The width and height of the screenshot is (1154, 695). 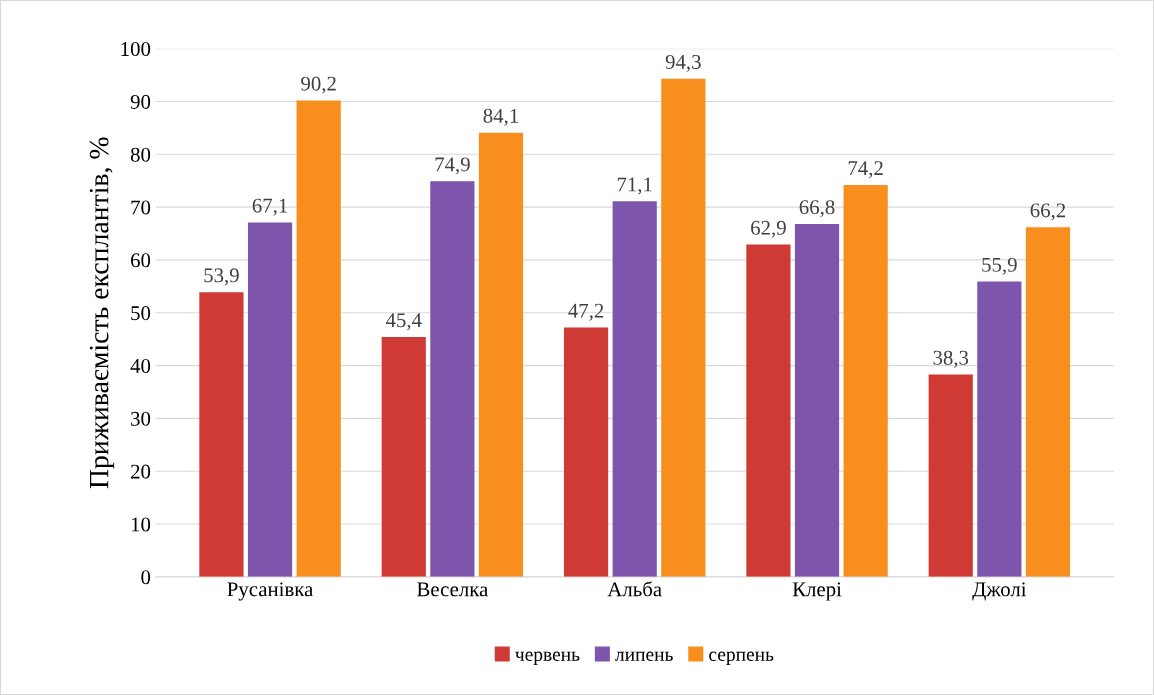 What do you see at coordinates (999, 591) in the screenshot?
I see `x-tick-label: Джолі` at bounding box center [999, 591].